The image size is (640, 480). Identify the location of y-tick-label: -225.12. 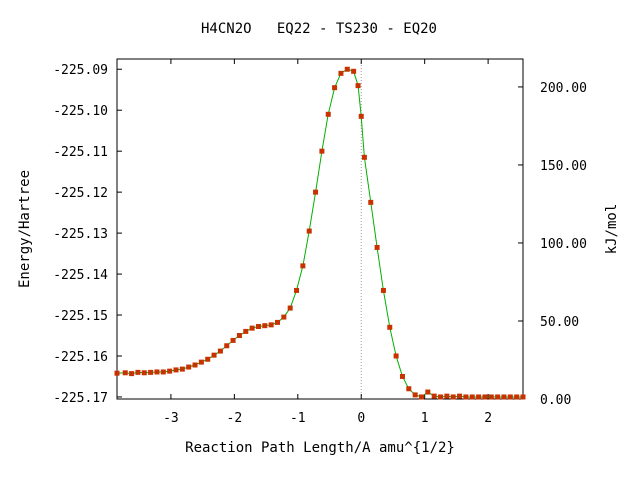
(80, 193).